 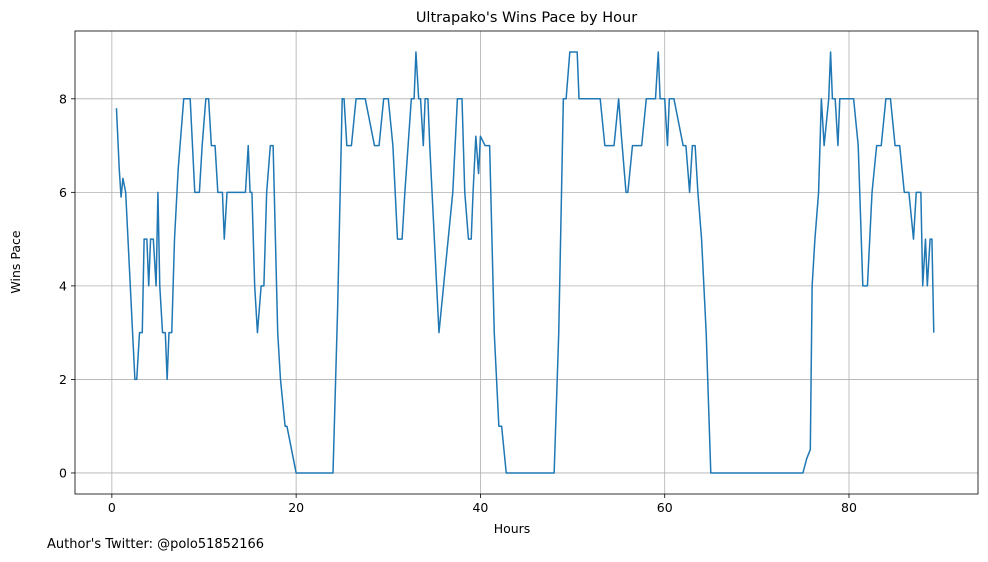 I want to click on x-tick-label: 0, so click(x=112, y=507).